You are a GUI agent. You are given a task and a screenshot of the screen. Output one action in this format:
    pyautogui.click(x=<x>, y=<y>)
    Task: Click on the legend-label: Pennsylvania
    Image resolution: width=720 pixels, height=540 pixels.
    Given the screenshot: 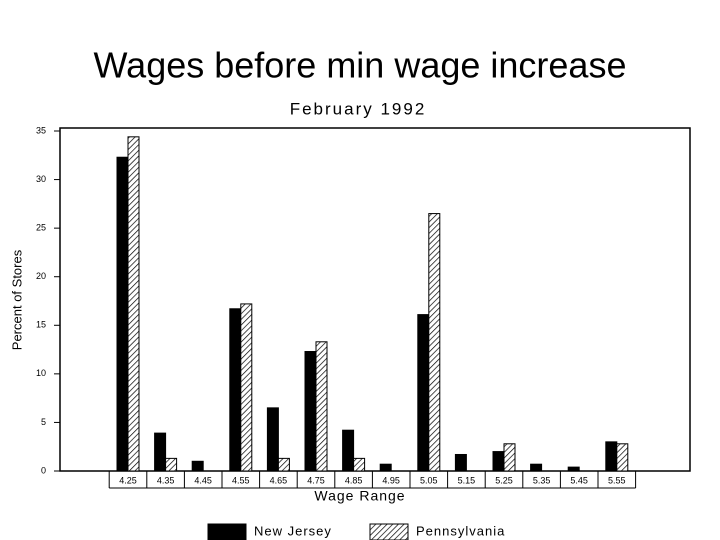 What is the action you would take?
    pyautogui.click(x=460, y=530)
    